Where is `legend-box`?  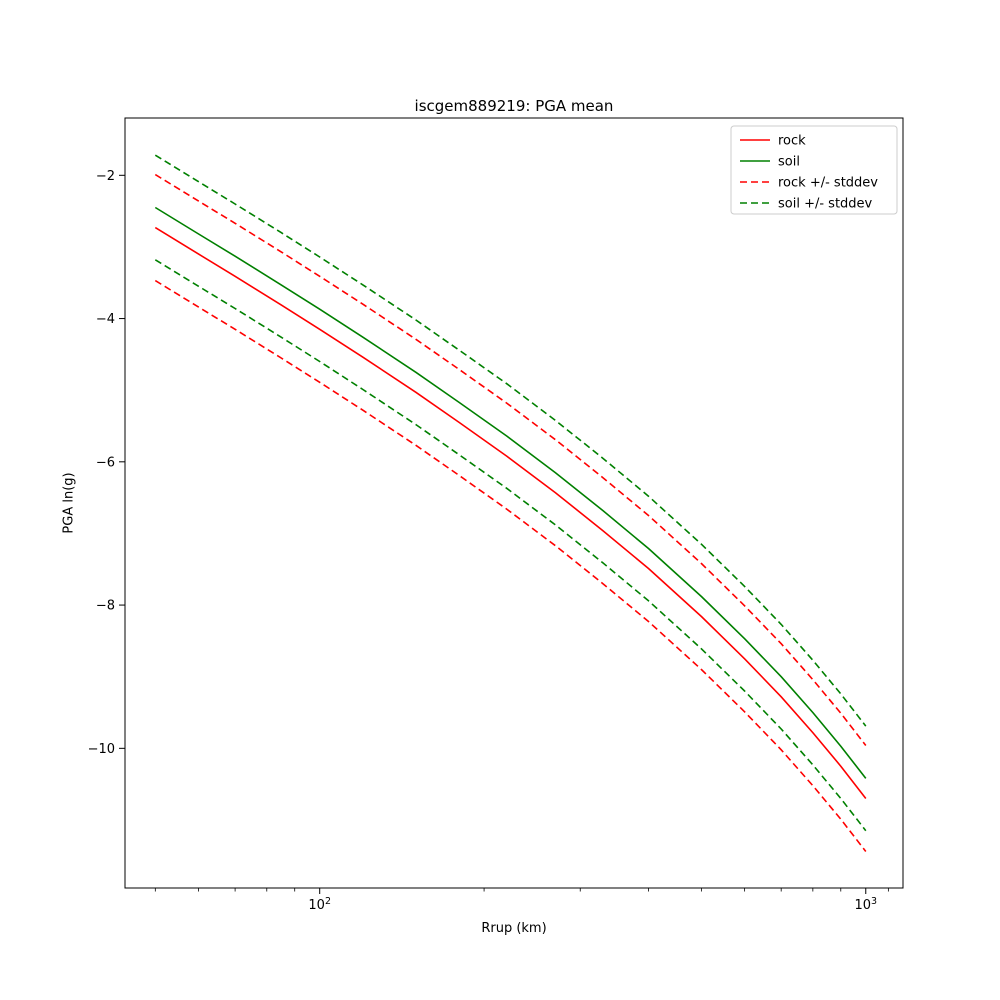 legend-box is located at coordinates (814, 170).